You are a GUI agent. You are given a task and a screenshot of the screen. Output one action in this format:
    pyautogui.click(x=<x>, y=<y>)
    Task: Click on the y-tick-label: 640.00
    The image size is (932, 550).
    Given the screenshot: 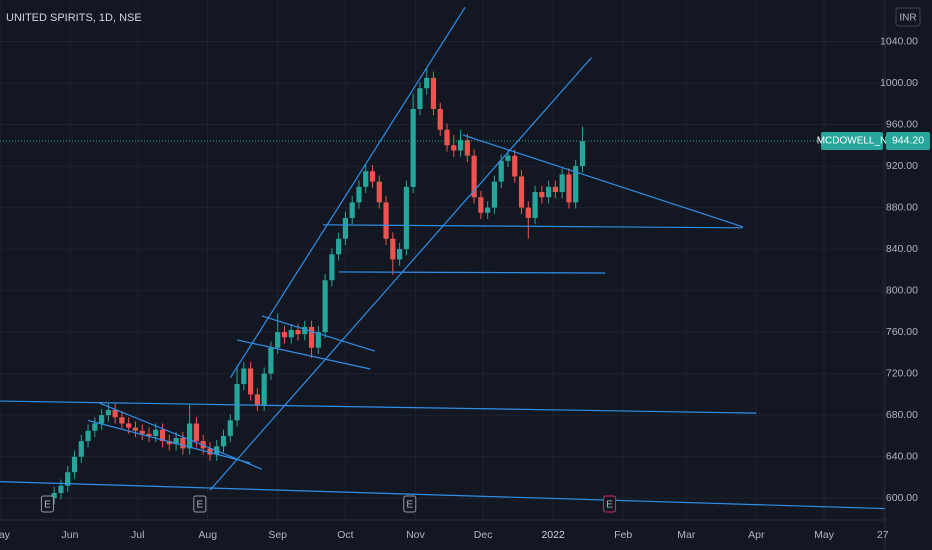 What is the action you would take?
    pyautogui.click(x=902, y=456)
    